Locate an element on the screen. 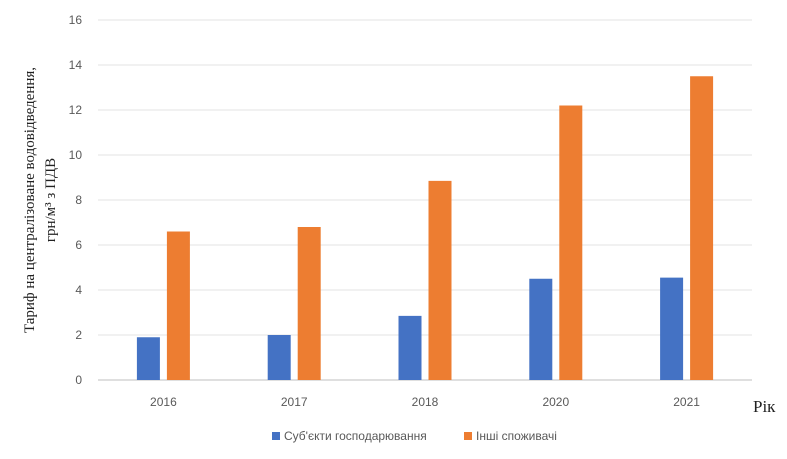  x-axis-label: Рік is located at coordinates (764, 406).